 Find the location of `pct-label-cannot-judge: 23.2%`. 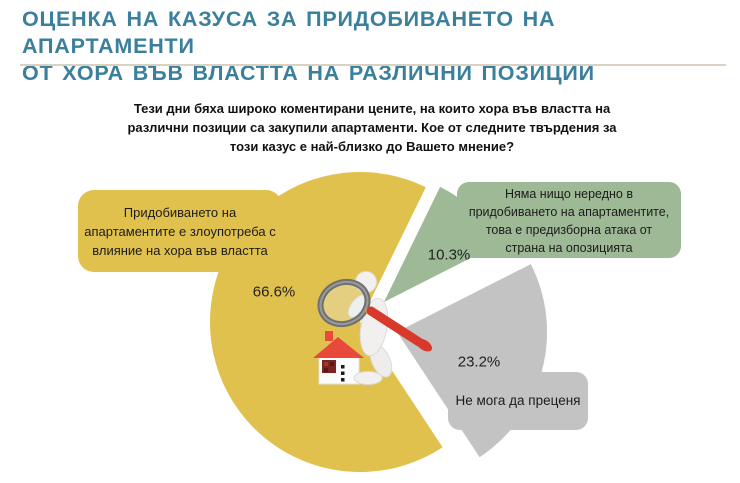

pct-label-cannot-judge: 23.2% is located at coordinates (479, 362).